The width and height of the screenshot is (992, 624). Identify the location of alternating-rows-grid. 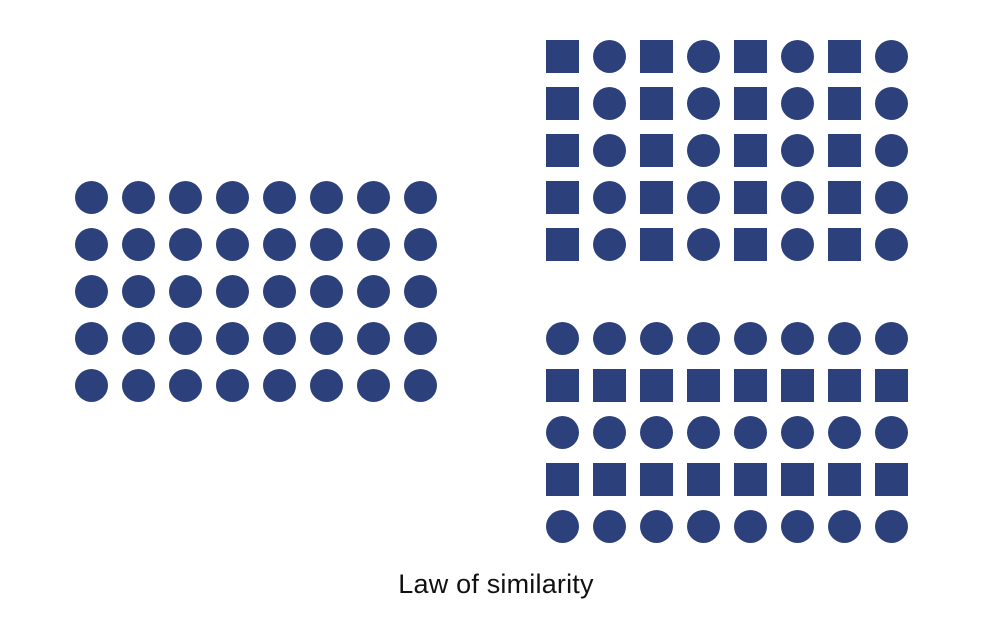
(727, 432).